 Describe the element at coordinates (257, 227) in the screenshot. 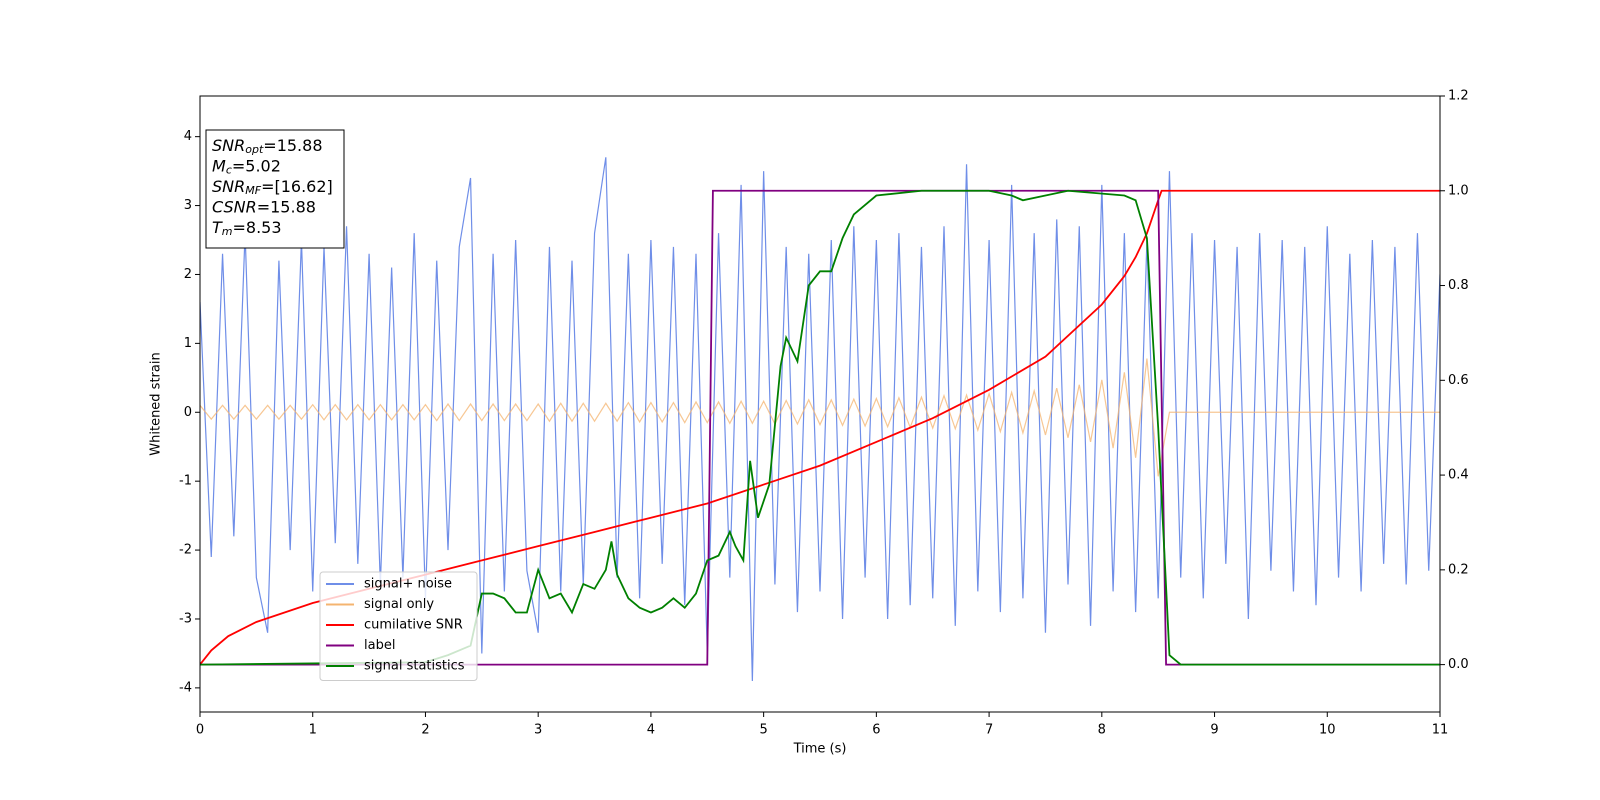

I see `annotation-rest: =8.53` at that location.